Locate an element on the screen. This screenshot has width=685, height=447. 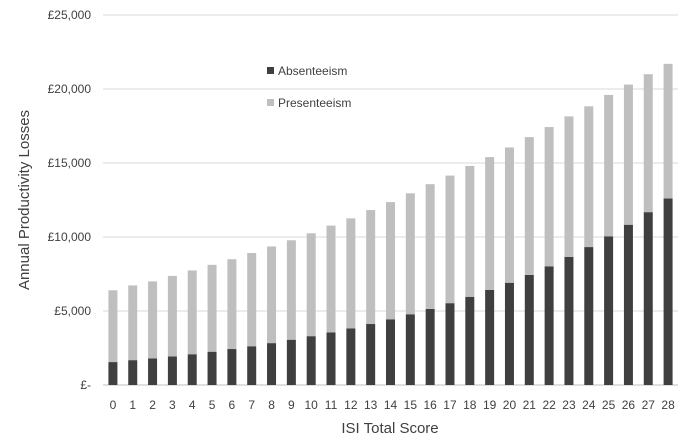
y-tick-label: £20,000 is located at coordinates (70, 89).